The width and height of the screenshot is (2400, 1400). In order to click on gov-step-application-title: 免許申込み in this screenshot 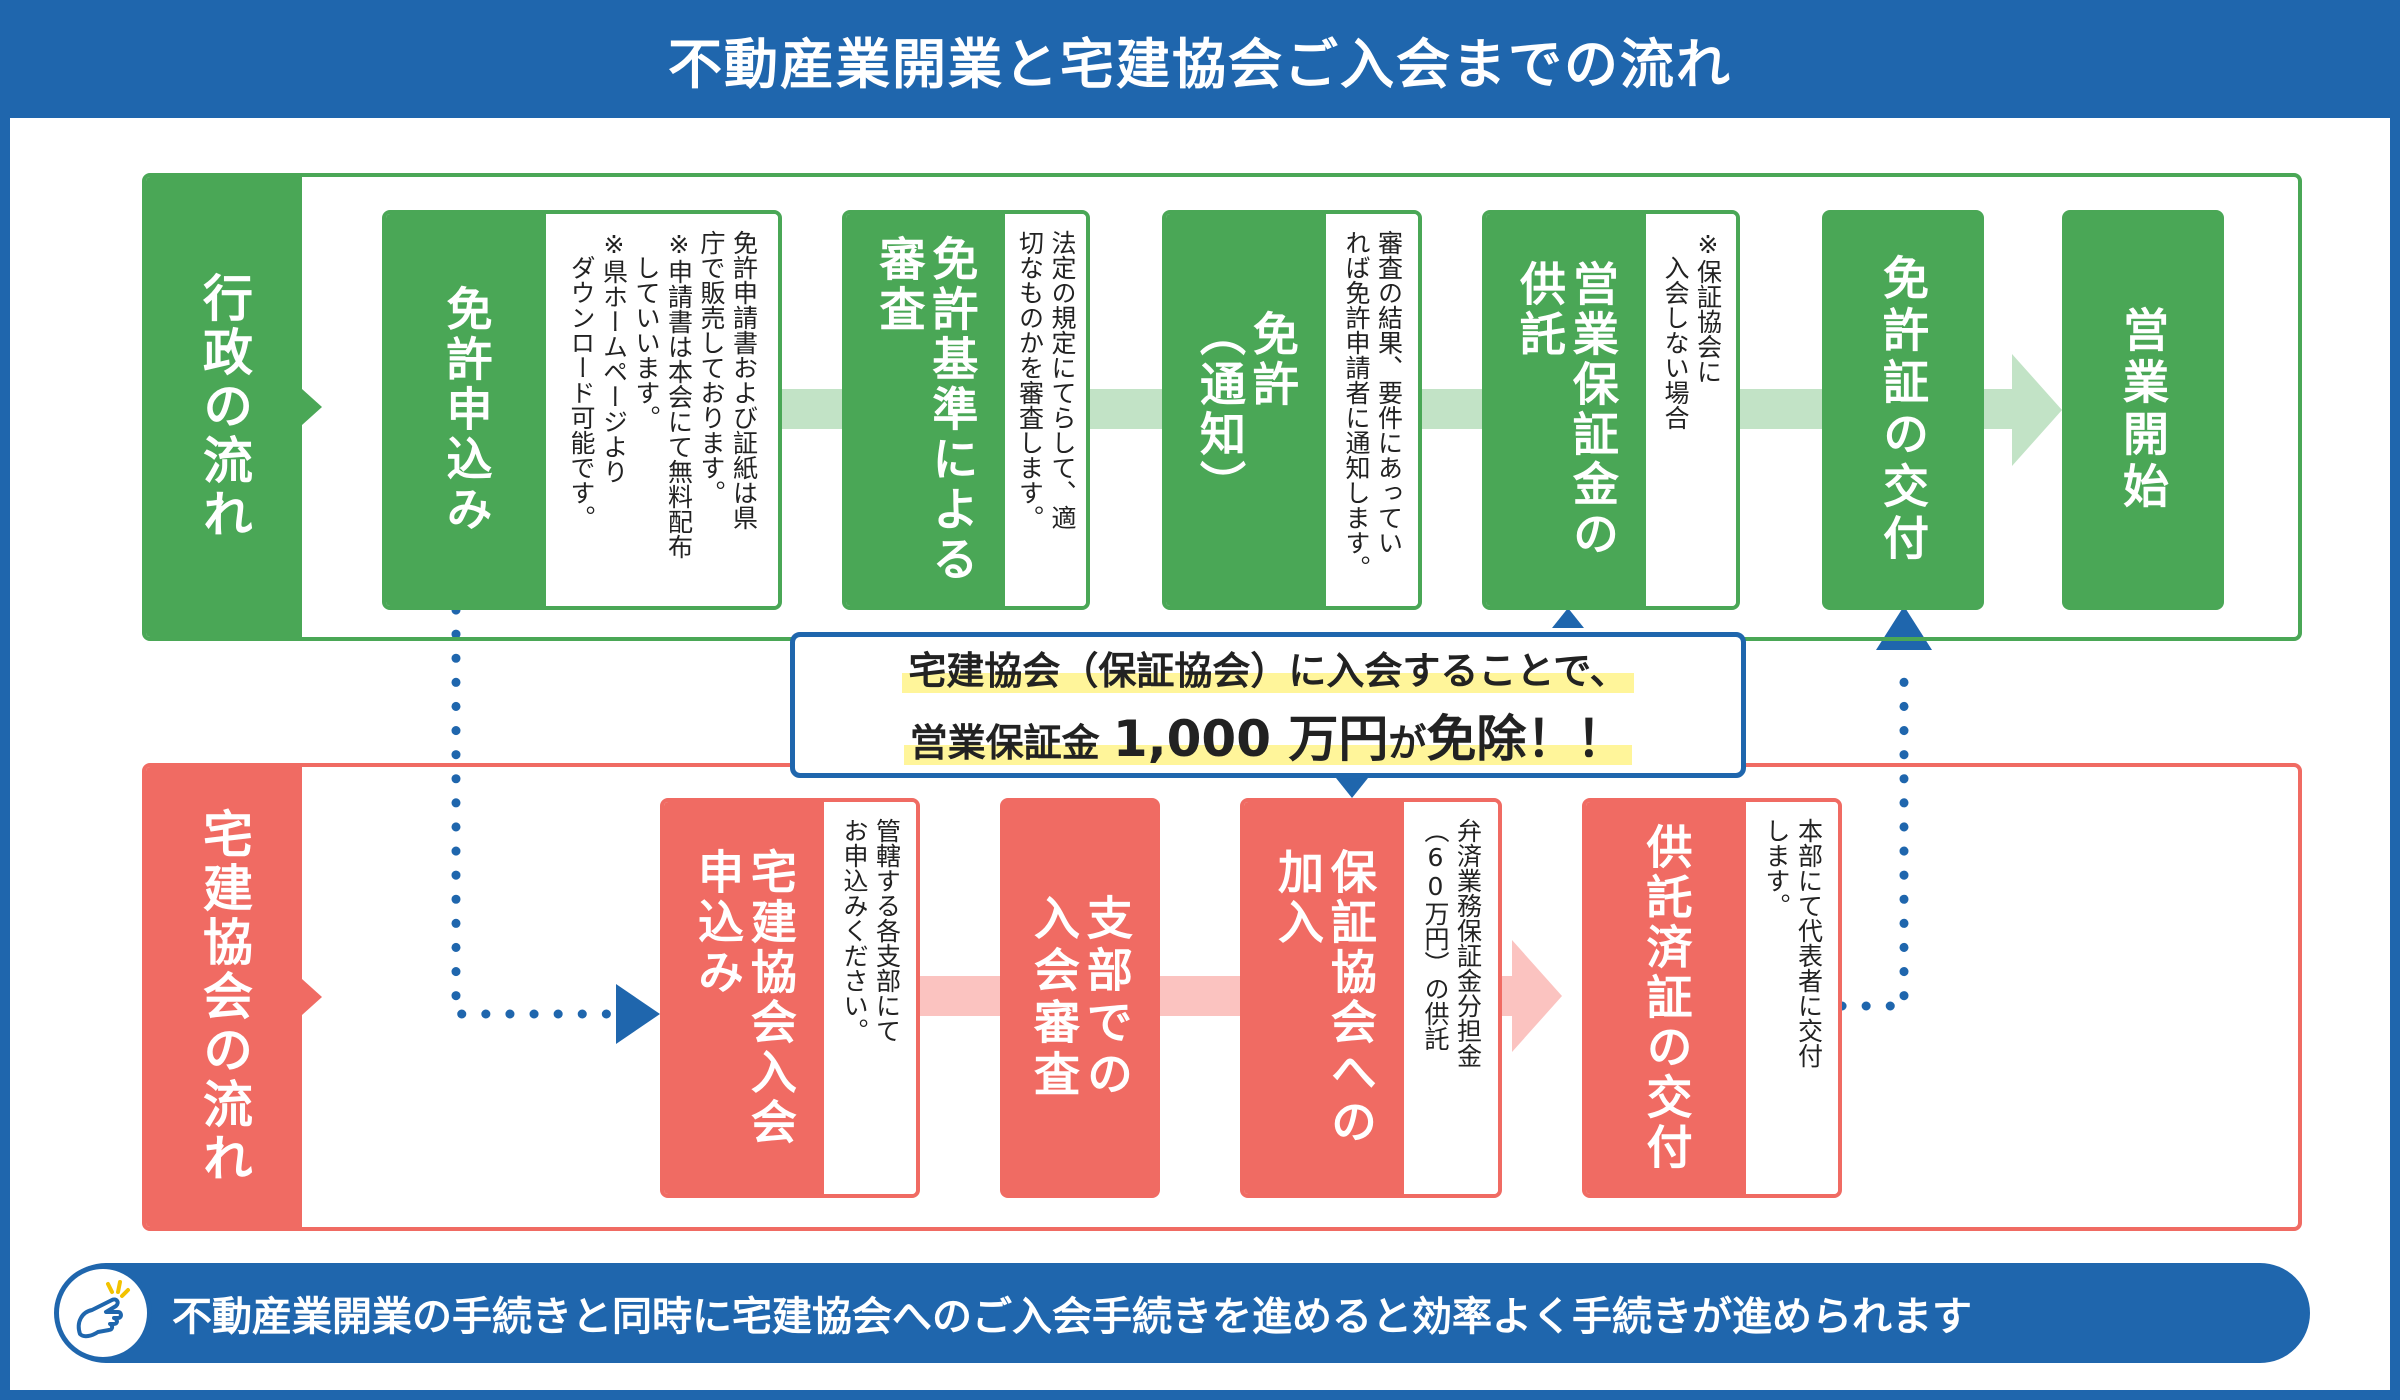, I will do `click(466, 410)`.